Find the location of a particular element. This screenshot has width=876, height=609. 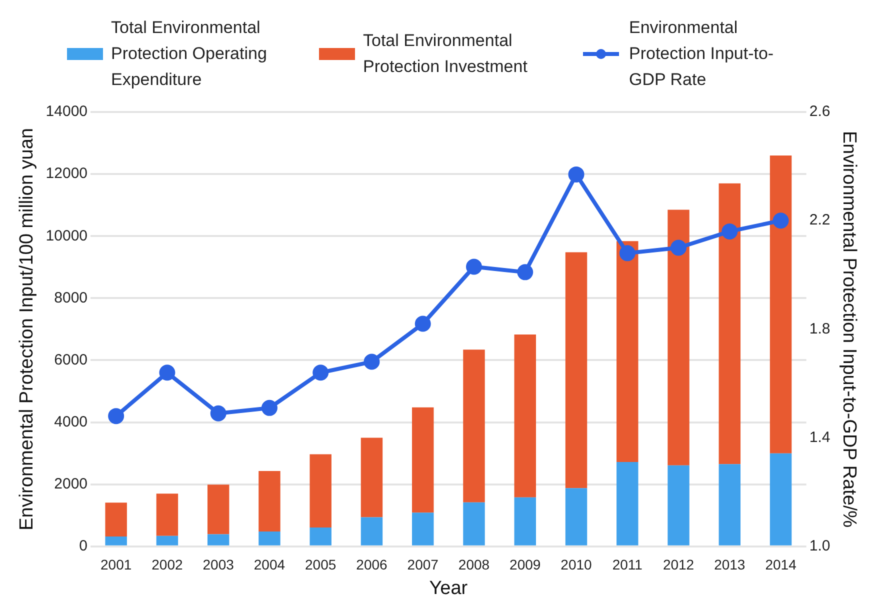

x-tick-label: 2010 is located at coordinates (576, 564).